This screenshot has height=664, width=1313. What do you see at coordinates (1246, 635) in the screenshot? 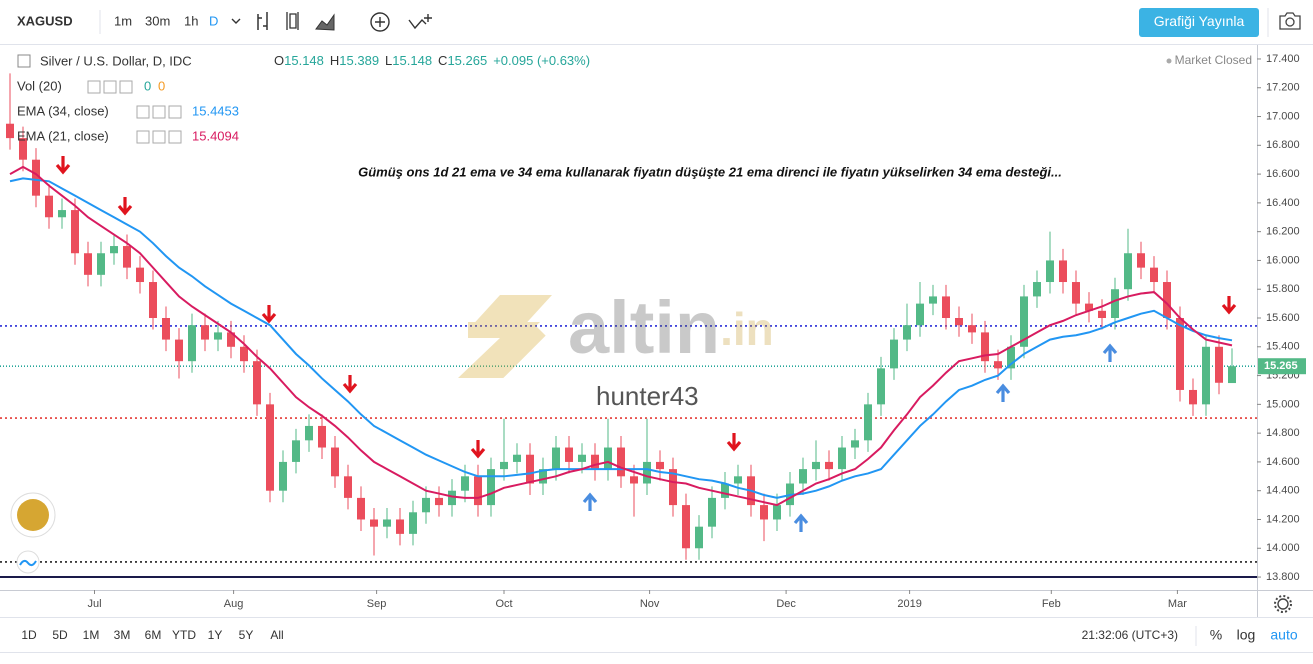
I see `log-toggle: log` at bounding box center [1246, 635].